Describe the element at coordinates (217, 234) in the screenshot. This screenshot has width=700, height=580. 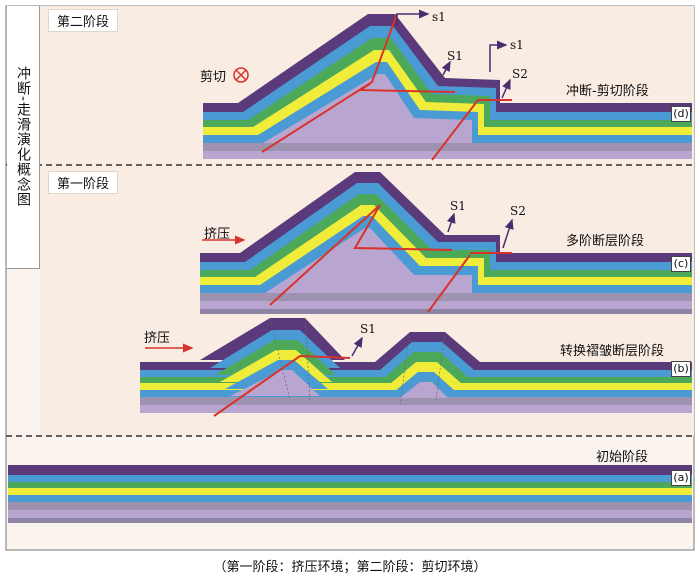
I see `c-compression-label: 挤压` at that location.